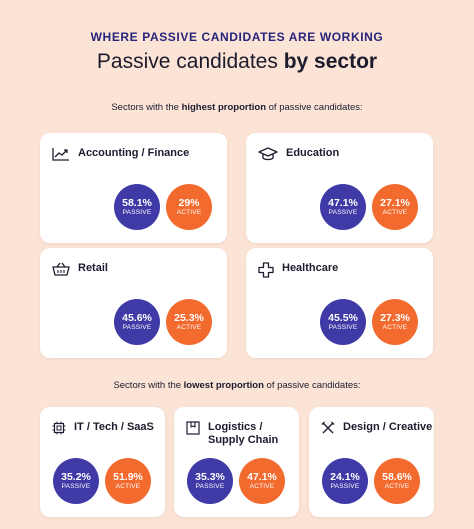  I want to click on highest-bold: highest proportion, so click(223, 107).